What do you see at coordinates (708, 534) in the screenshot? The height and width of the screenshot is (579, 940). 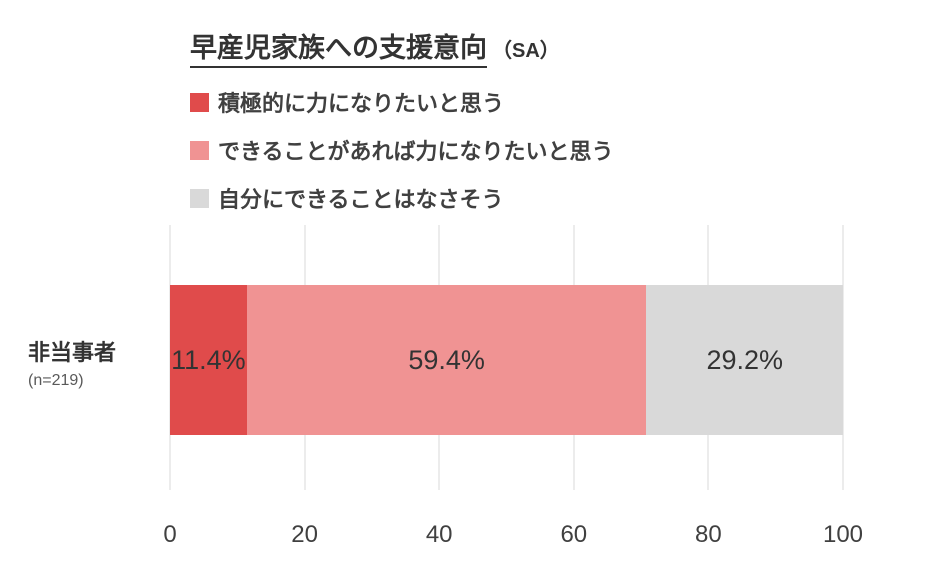 I see `x-tick-label: 80` at bounding box center [708, 534].